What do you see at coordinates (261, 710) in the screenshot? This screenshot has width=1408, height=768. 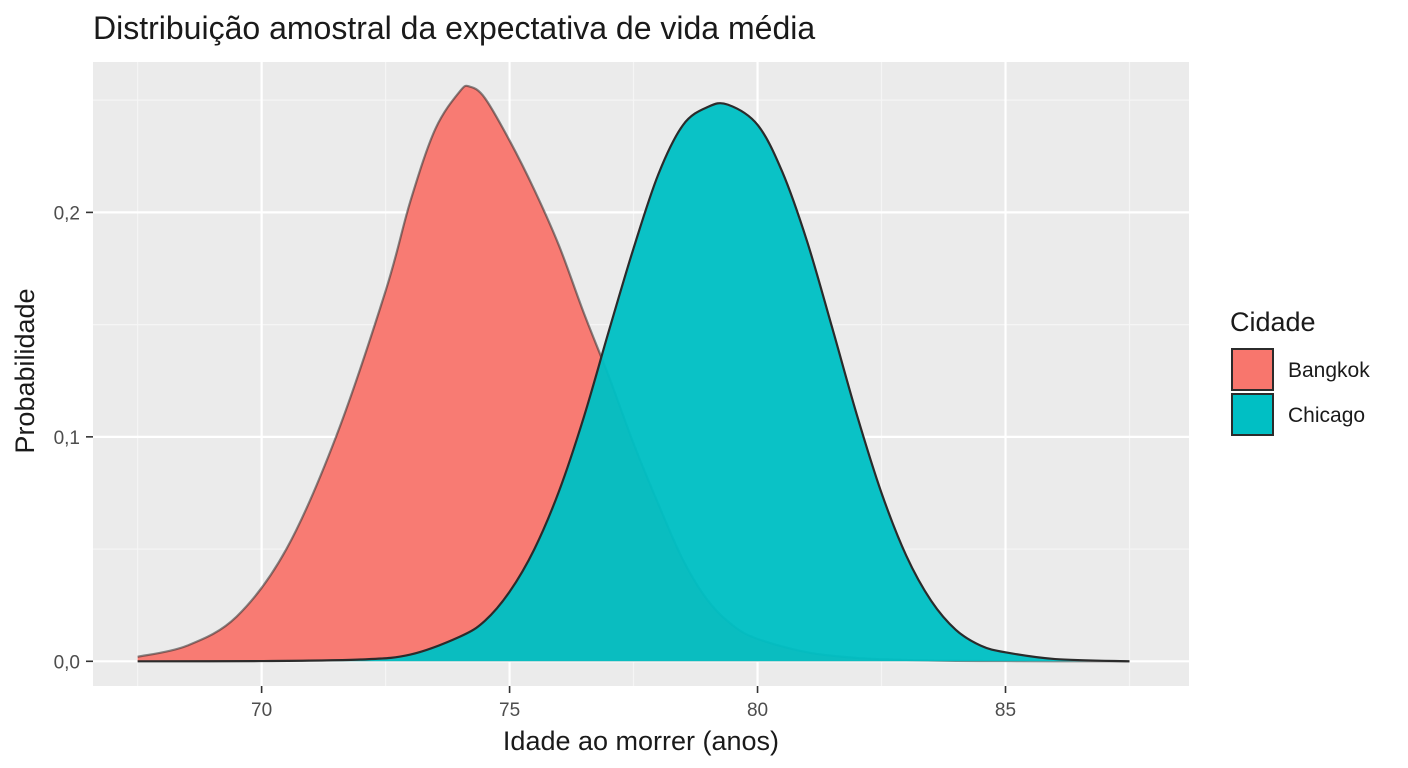 I see `x-tick-label-0: 70` at bounding box center [261, 710].